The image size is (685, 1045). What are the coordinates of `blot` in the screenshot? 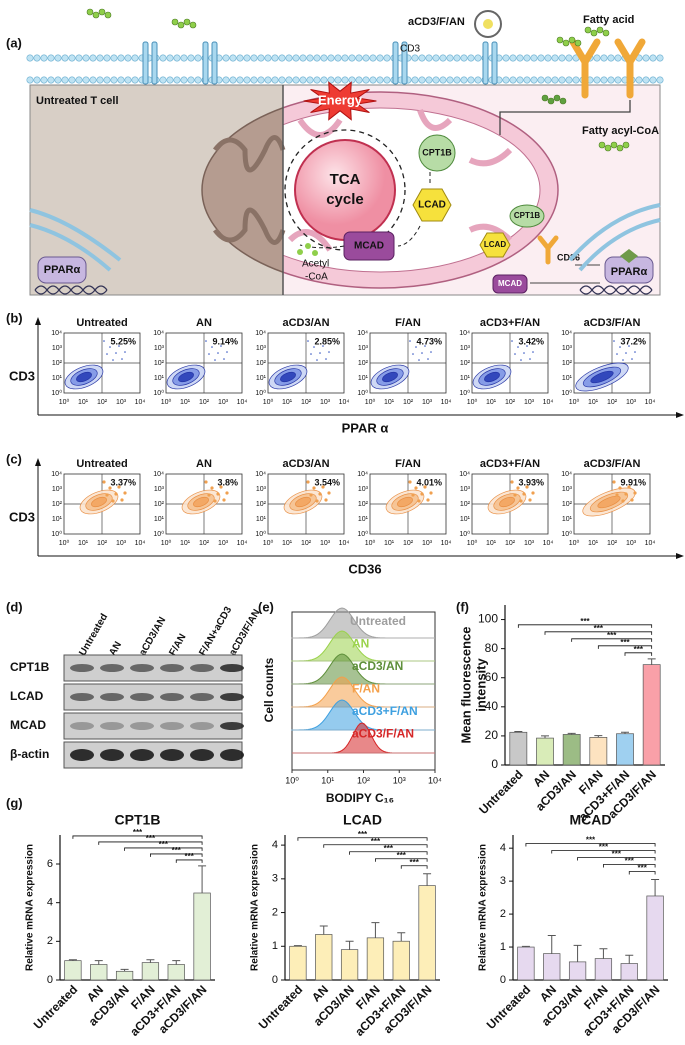 It's located at (153, 726).